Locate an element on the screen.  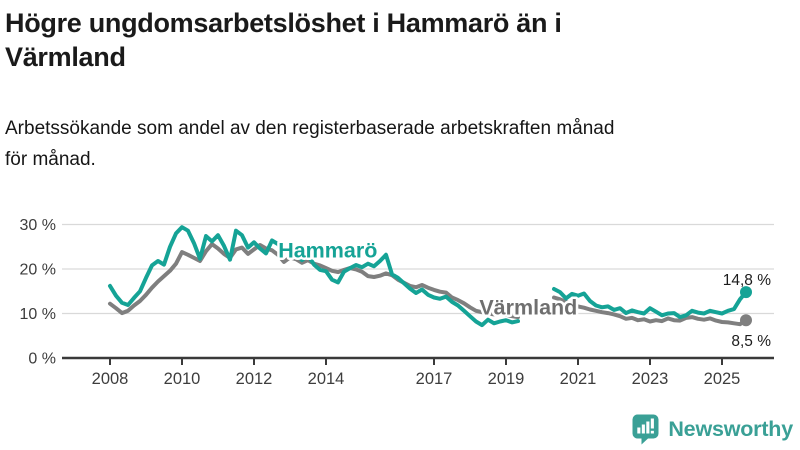
x-tick-label: 2010 is located at coordinates (182, 379).